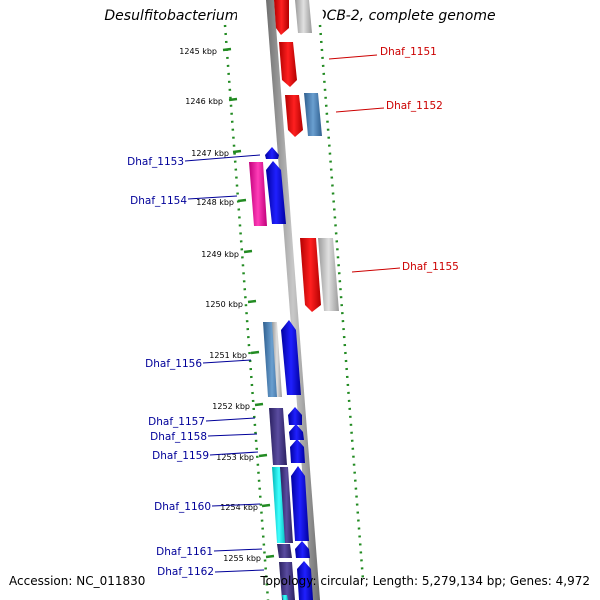 This screenshot has width=600, height=600. Describe the element at coordinates (158, 201) in the screenshot. I see `gene-label-dhaf-1154: Dhaf_1154` at that location.